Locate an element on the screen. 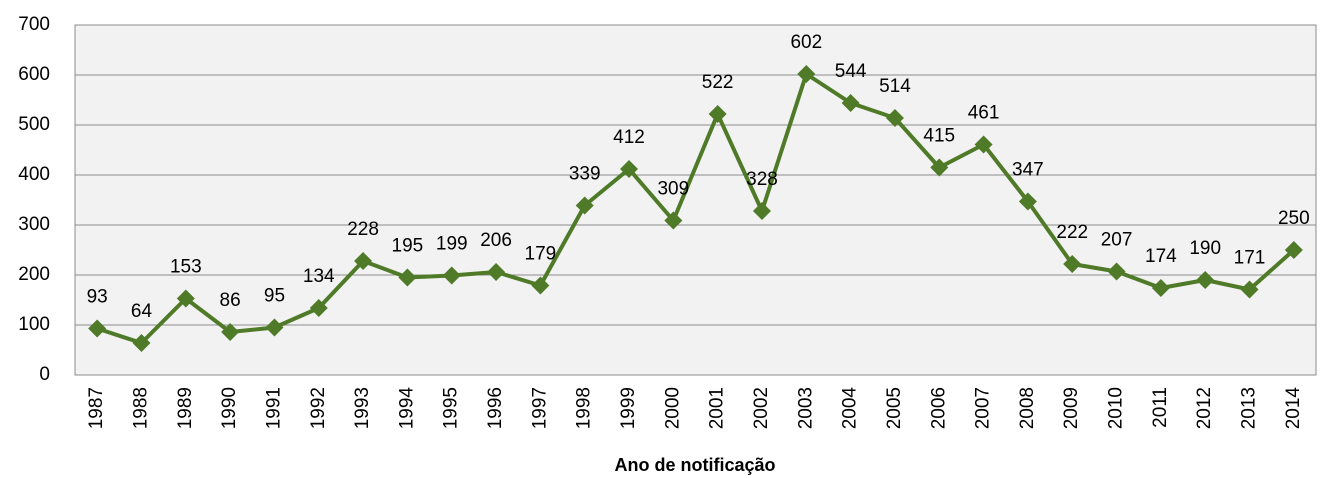 The width and height of the screenshot is (1321, 478). data-label: 195 is located at coordinates (408, 246).